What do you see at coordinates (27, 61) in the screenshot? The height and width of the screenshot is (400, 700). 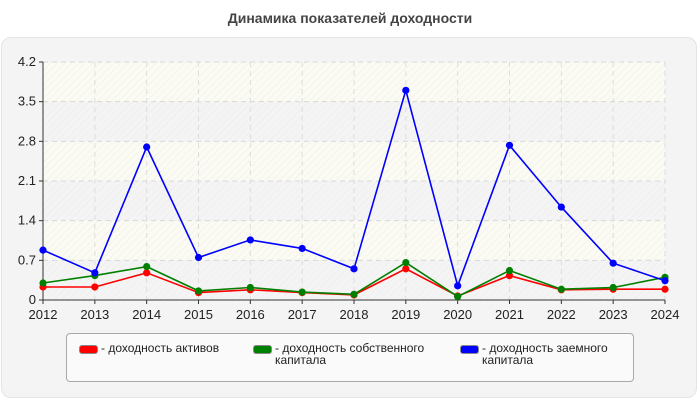 I see `y-tick-label: 4.2` at bounding box center [27, 61].